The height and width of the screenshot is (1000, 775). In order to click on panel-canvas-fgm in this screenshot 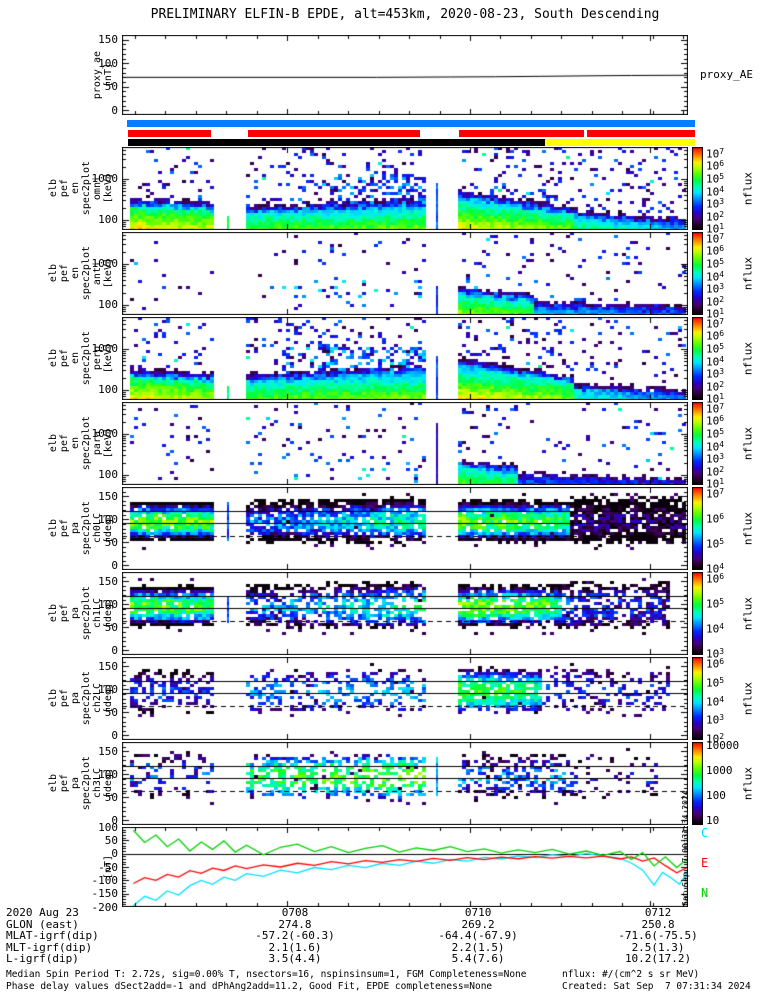, I will do `click(405, 867)`.